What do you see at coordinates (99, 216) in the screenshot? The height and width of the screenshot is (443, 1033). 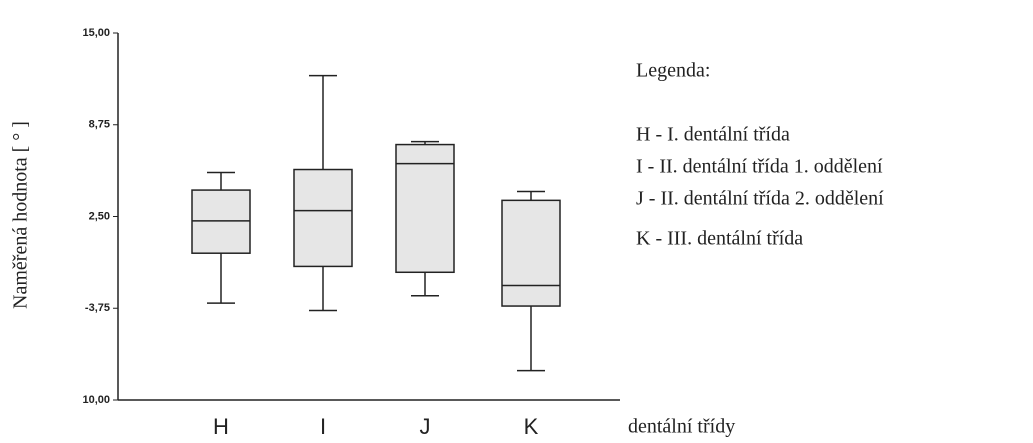 I see `y-tick-label: 2,50` at bounding box center [99, 216].